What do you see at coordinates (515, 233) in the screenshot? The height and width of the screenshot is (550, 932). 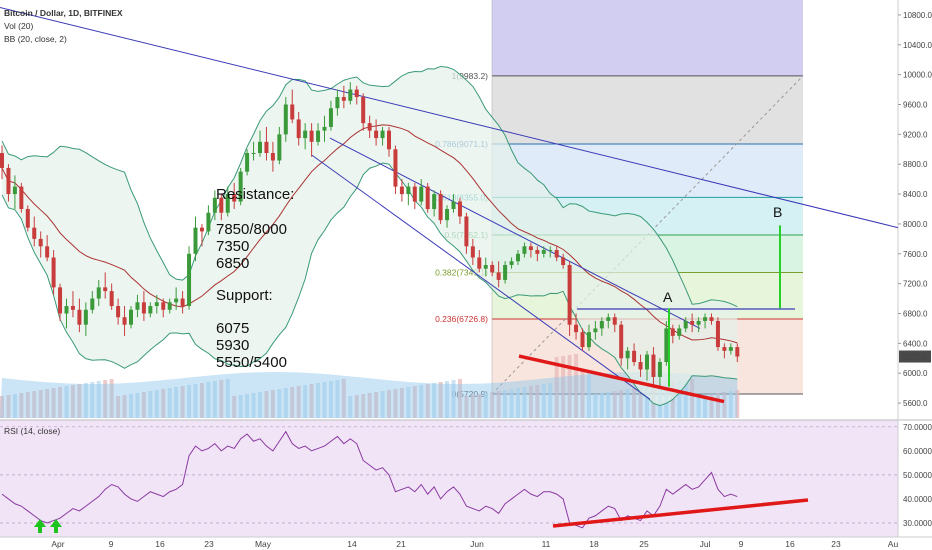 I see `channel-upper-line` at bounding box center [515, 233].